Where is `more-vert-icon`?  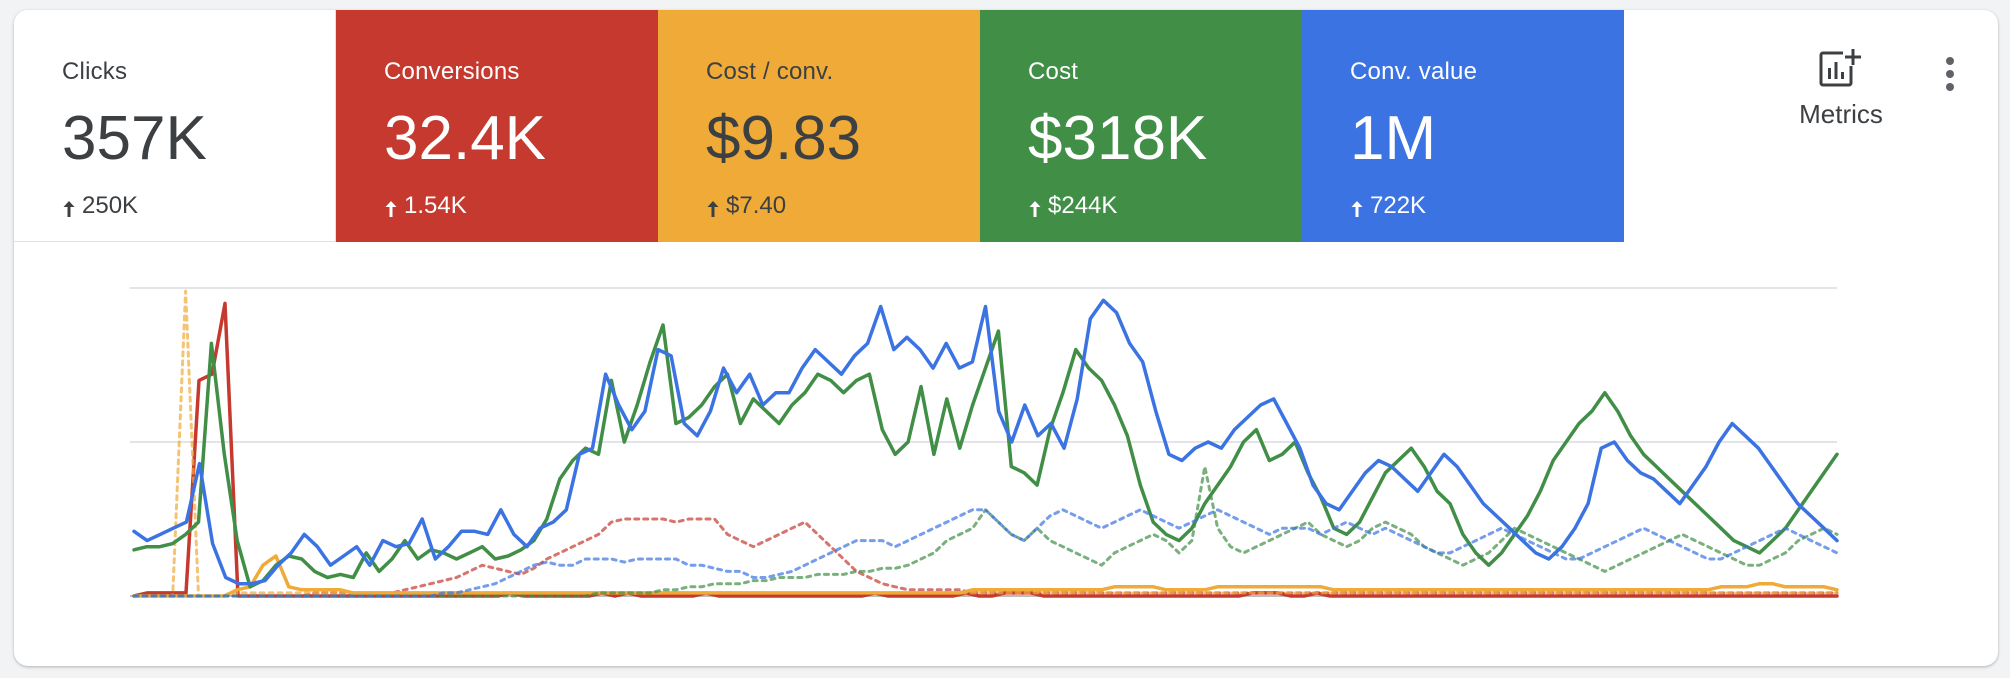
more-vert-icon is located at coordinates (1950, 76).